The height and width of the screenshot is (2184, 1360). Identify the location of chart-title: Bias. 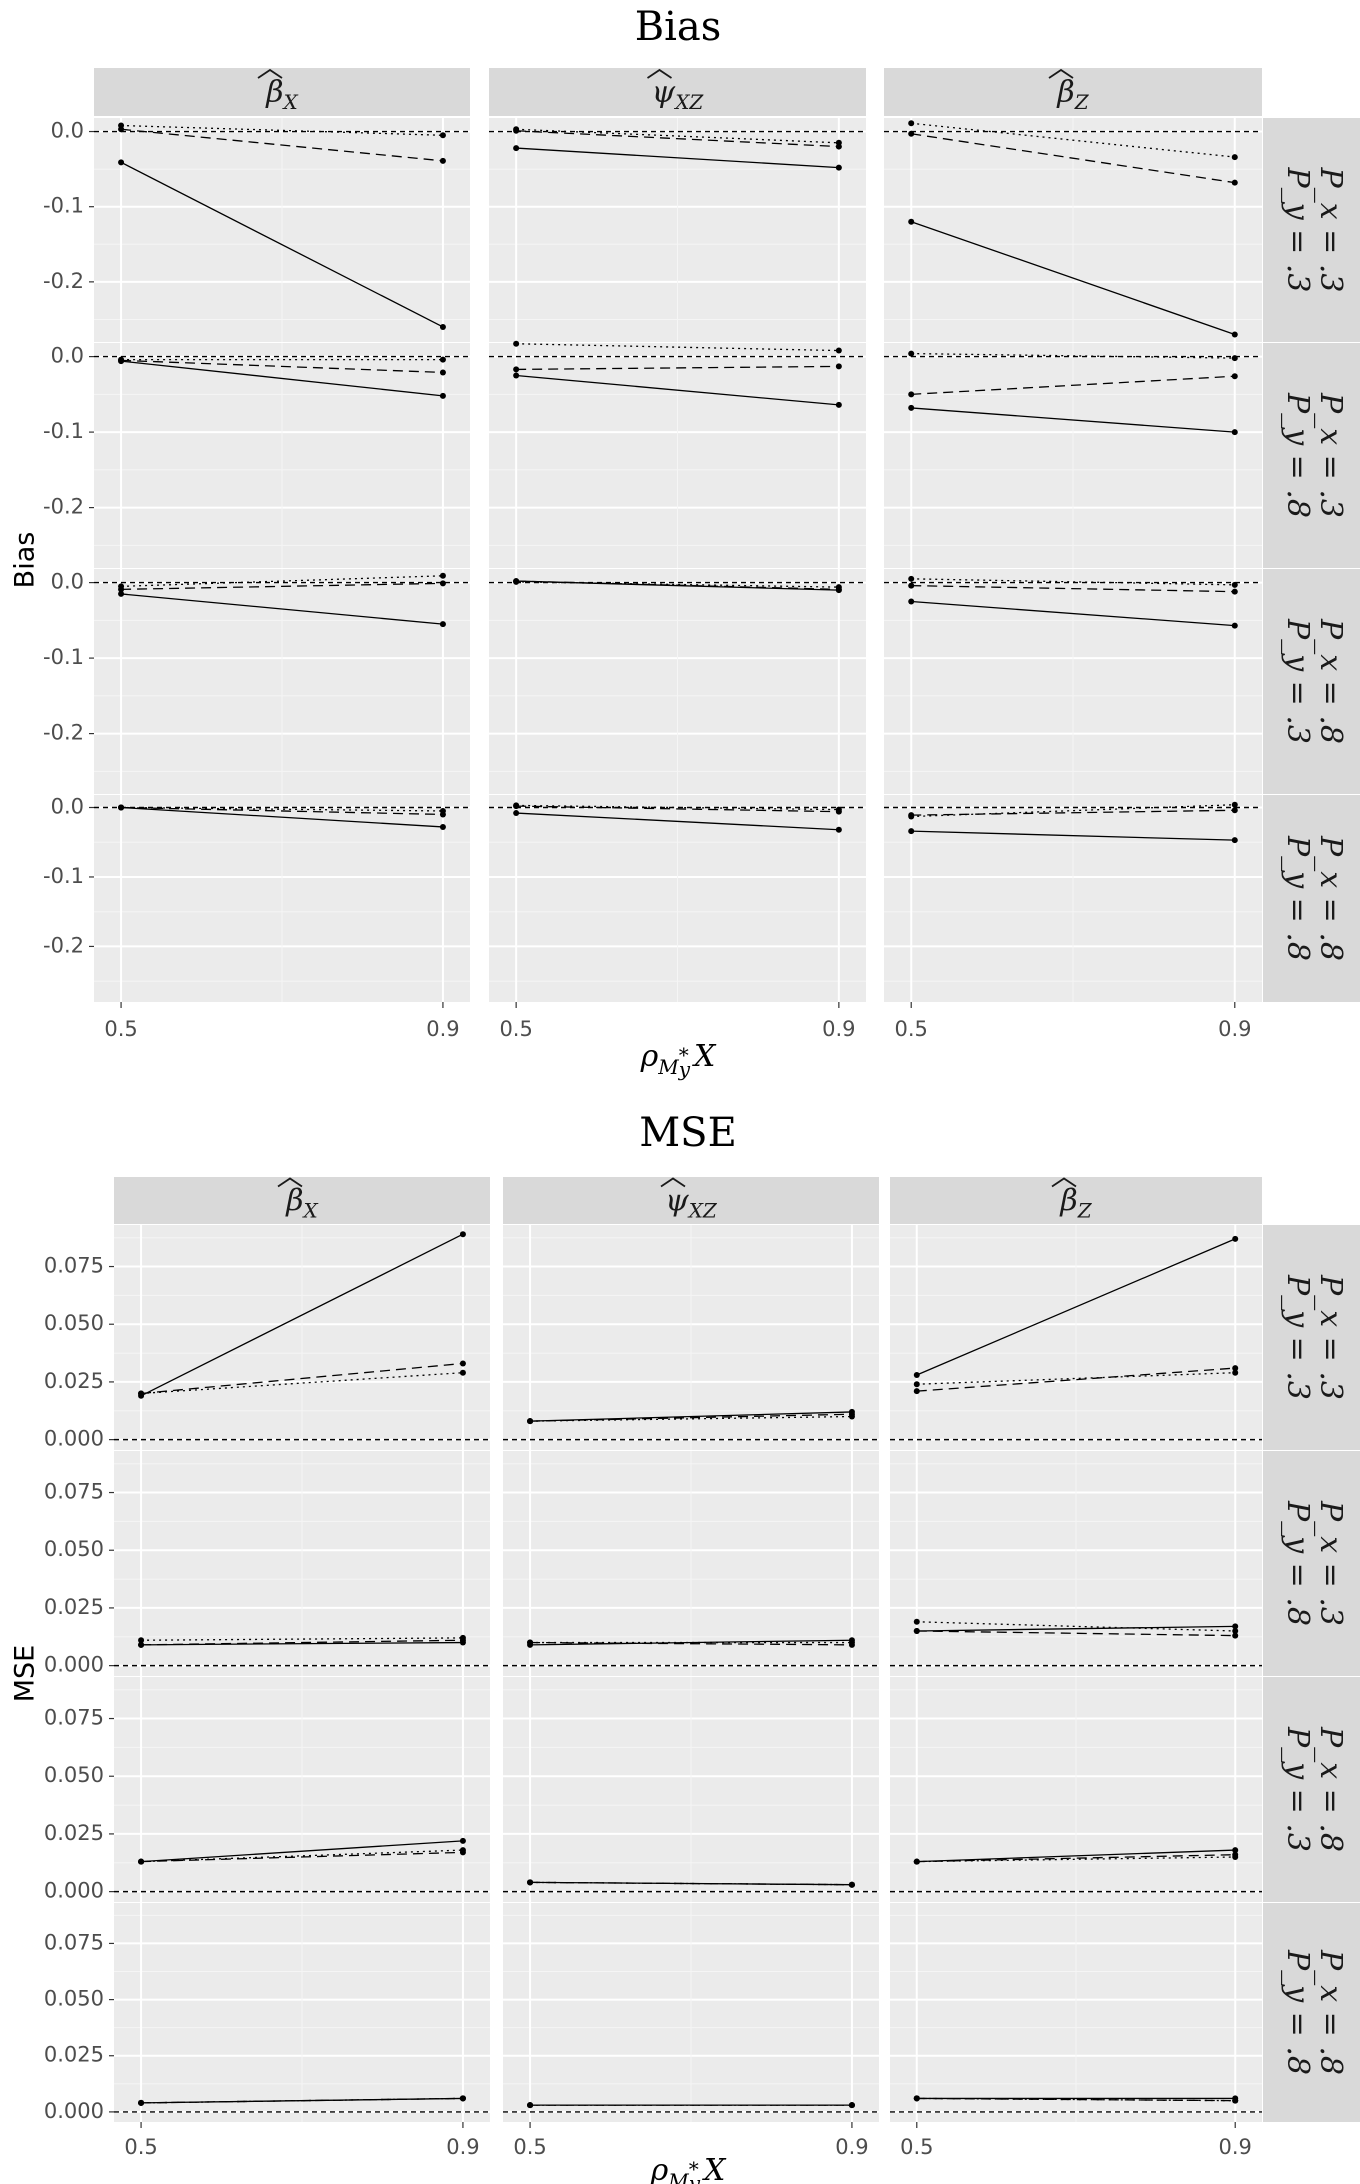
(678, 27).